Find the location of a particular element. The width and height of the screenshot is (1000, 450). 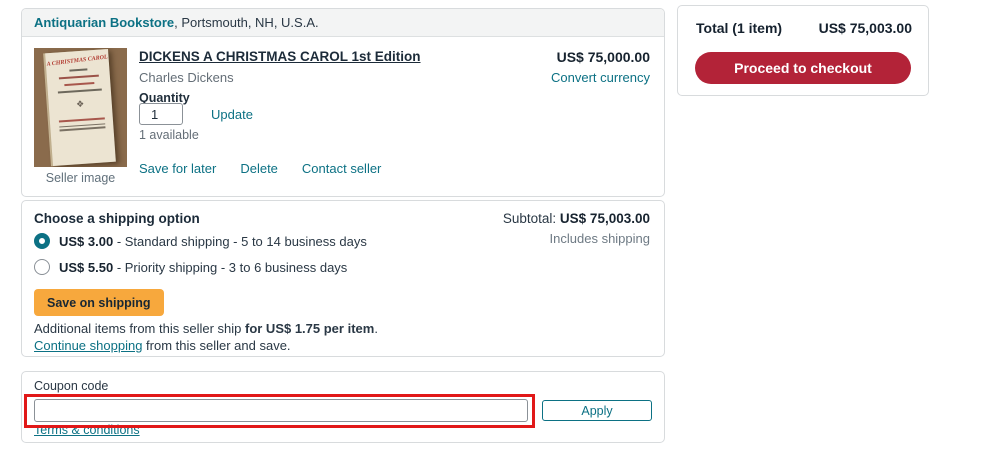

radio-unselected-icon is located at coordinates (42, 267).